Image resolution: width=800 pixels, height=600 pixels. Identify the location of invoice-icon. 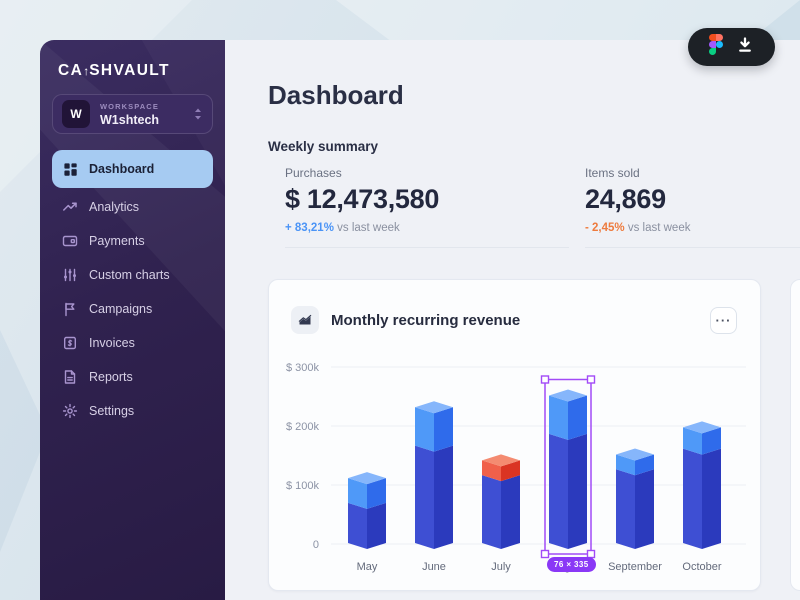
(70, 343).